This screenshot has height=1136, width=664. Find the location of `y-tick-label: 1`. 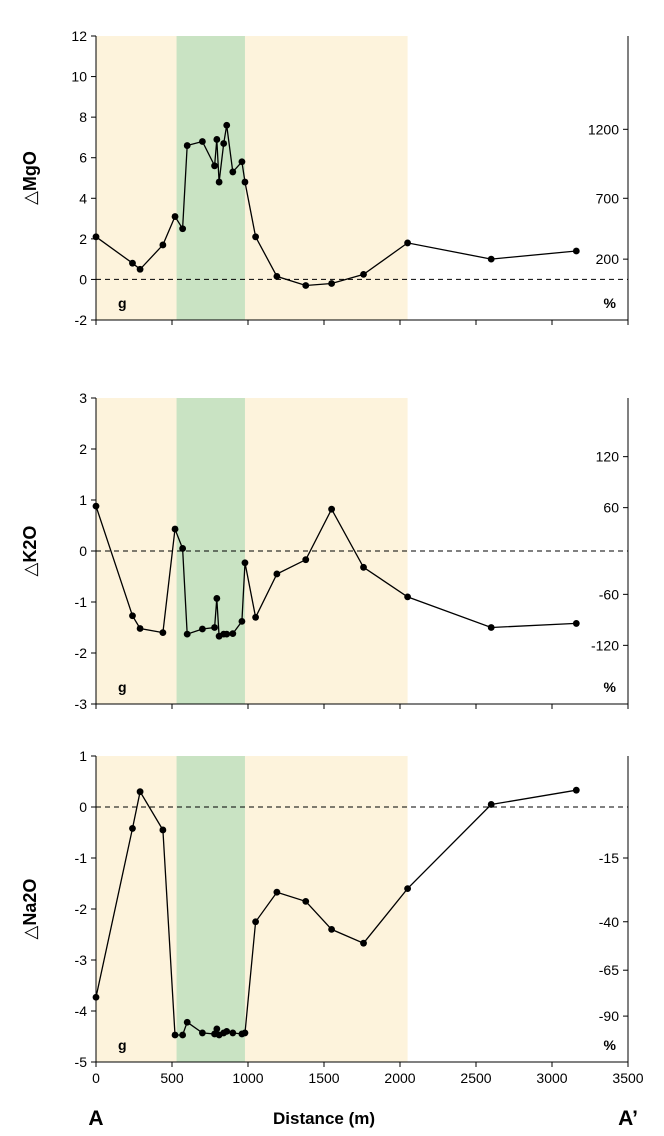

y-tick-label: 1 is located at coordinates (83, 756).